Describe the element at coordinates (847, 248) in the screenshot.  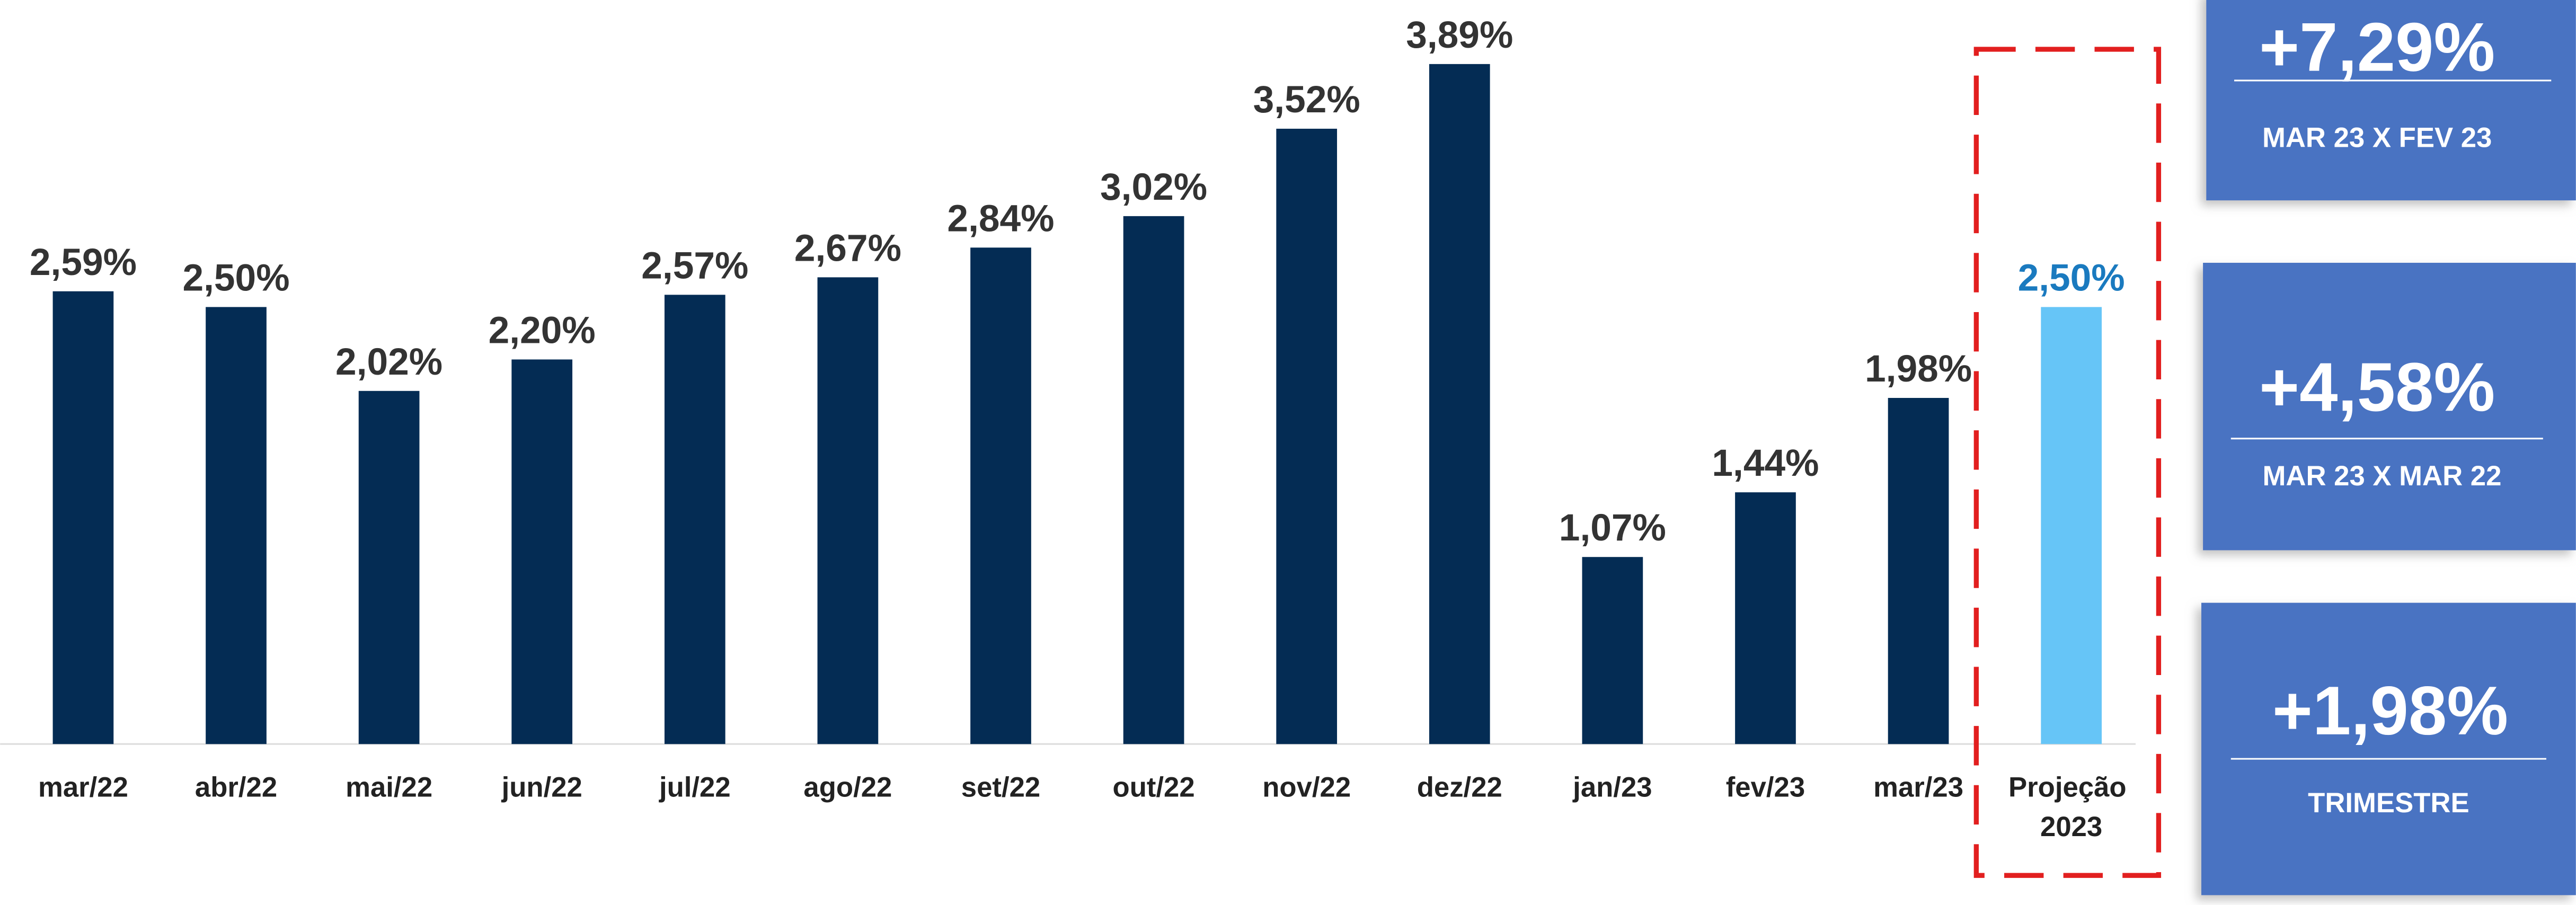
I see `value-label: 2,67%` at that location.